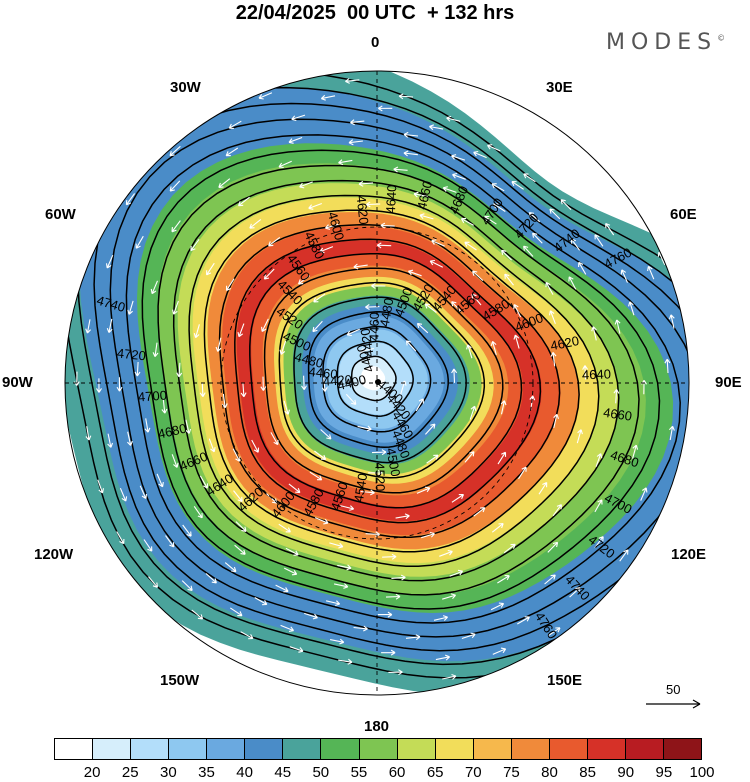  Describe the element at coordinates (564, 343) in the screenshot. I see `contour-label: 4620` at that location.